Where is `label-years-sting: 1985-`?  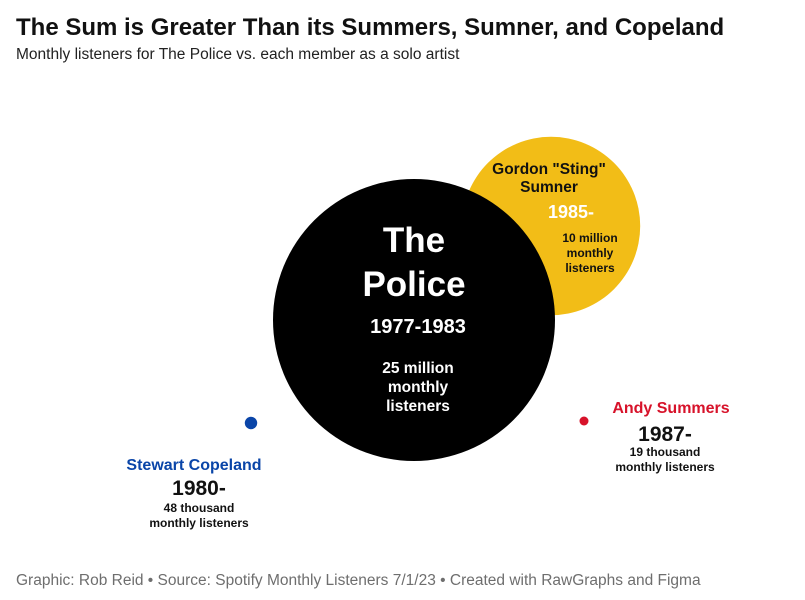
label-years-sting: 1985- is located at coordinates (571, 212).